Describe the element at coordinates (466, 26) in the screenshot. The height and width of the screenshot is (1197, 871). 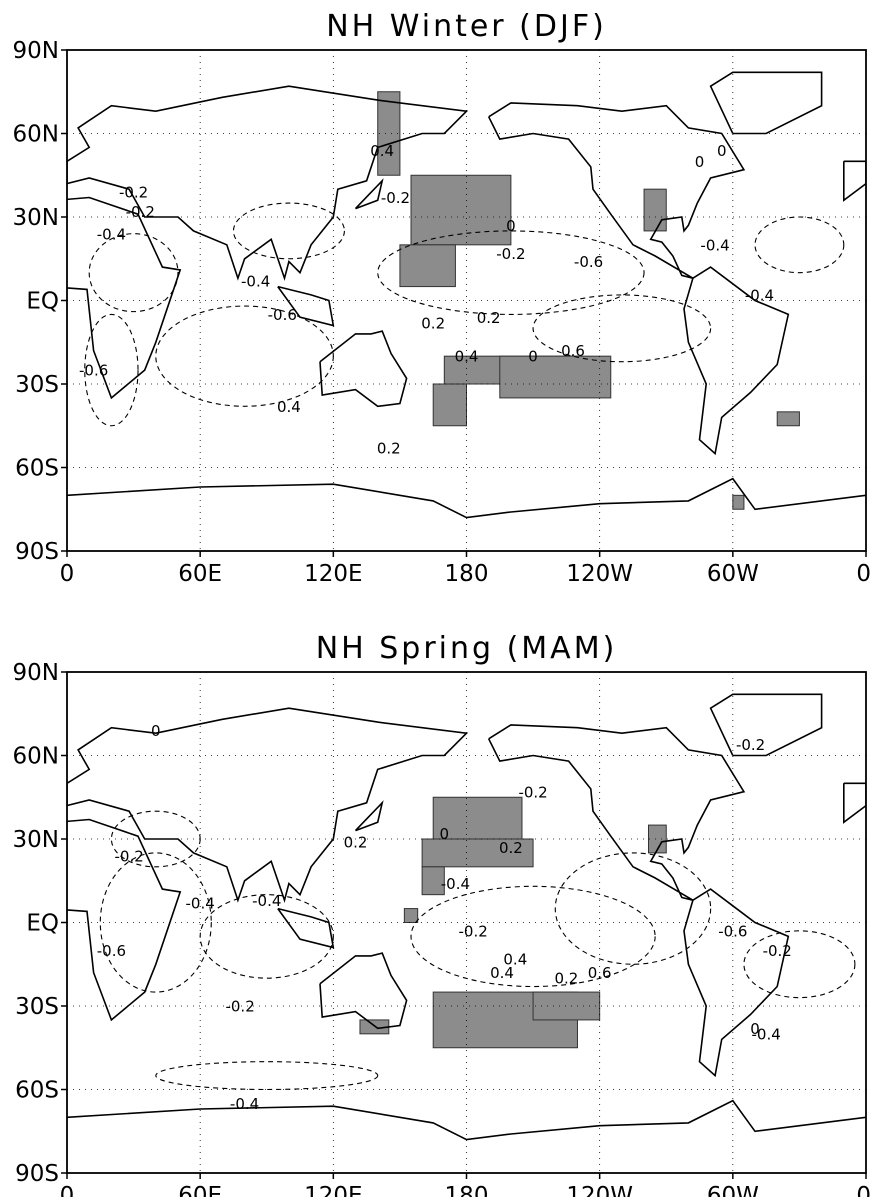
I see `panel-title: NH Winter (DJF)` at that location.